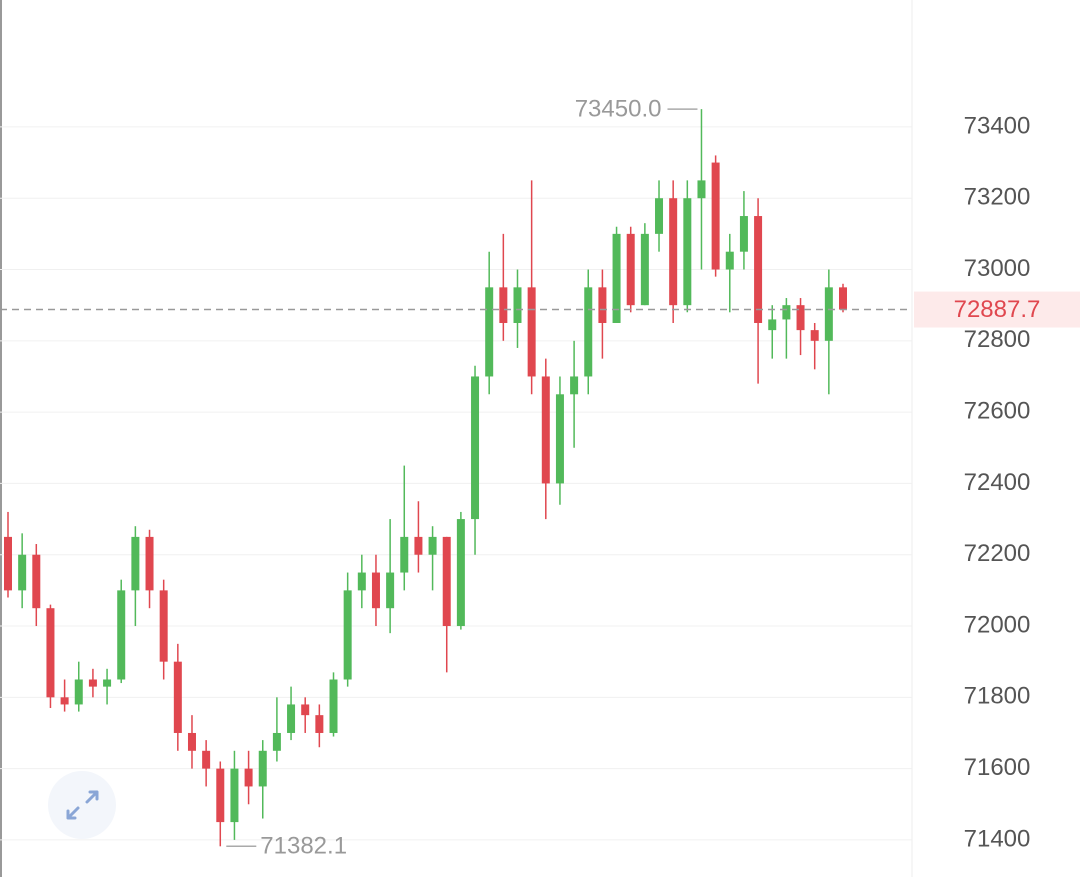 This screenshot has height=877, width=1080. What do you see at coordinates (997, 696) in the screenshot?
I see `y-tick-label: 71800` at bounding box center [997, 696].